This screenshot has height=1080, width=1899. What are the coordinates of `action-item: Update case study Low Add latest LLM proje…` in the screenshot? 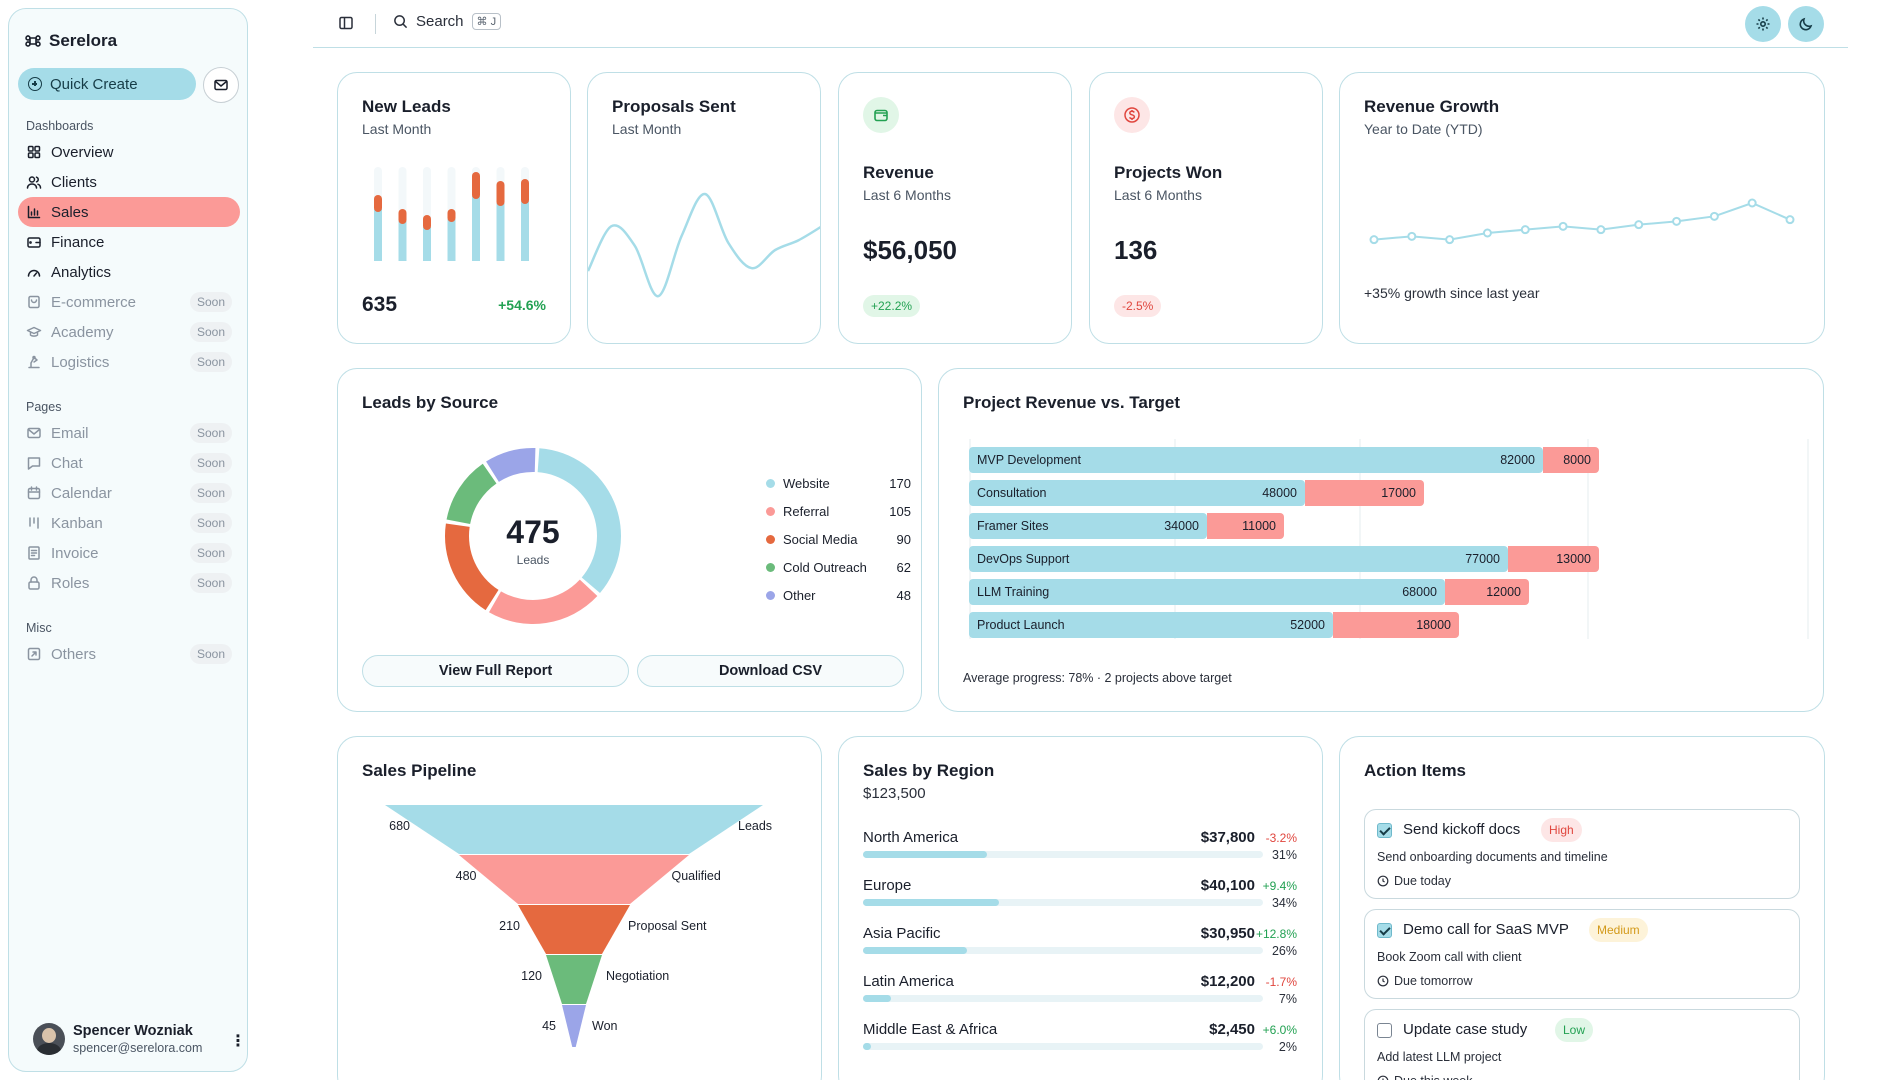 It's located at (1582, 1044).